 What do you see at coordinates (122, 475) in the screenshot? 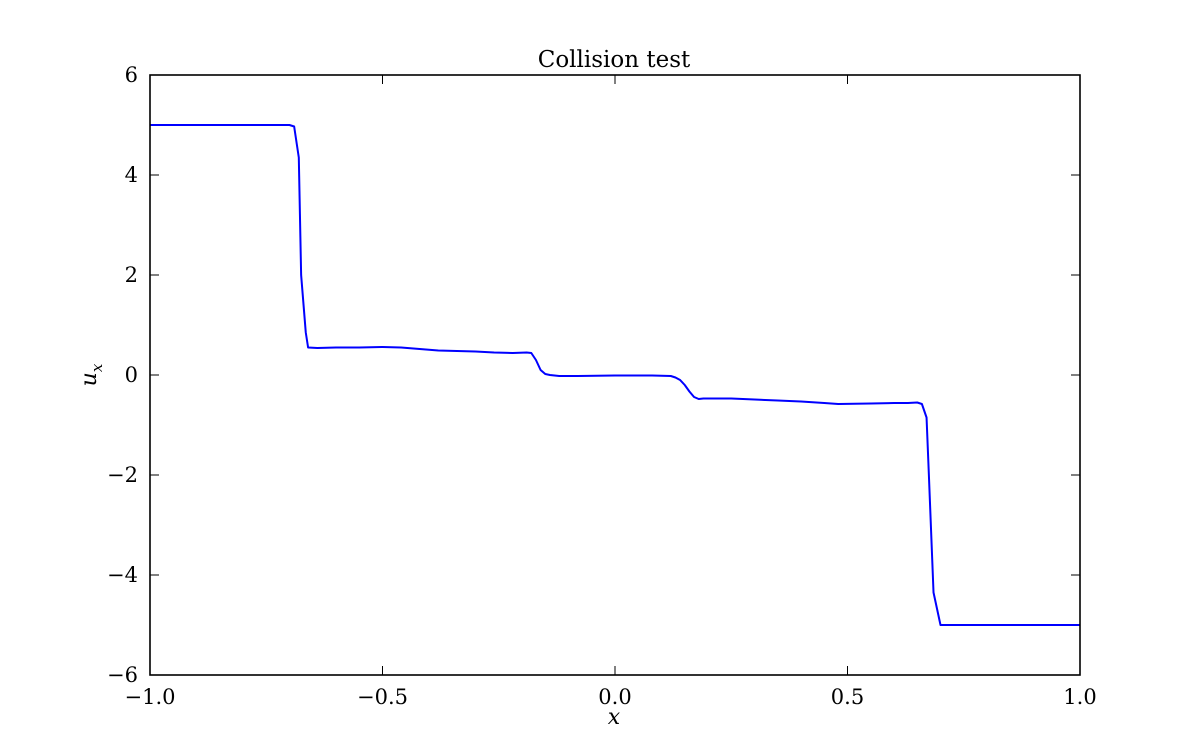
I see `y-tick-label-2: −2` at bounding box center [122, 475].